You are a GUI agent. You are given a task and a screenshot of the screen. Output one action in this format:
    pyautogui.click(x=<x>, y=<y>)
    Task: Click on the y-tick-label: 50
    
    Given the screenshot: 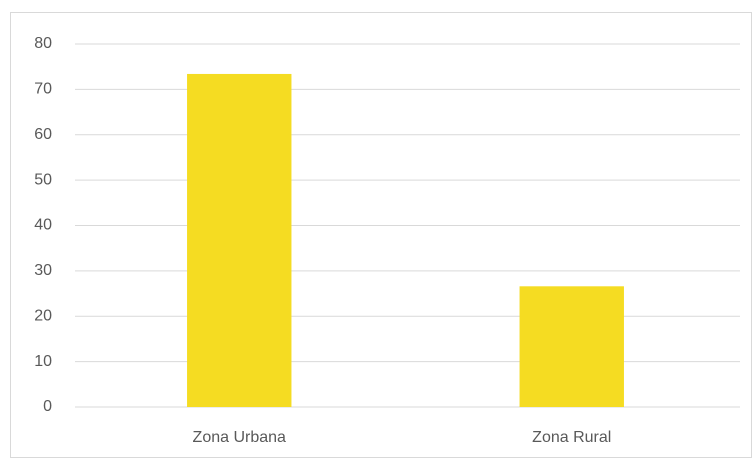 What is the action you would take?
    pyautogui.click(x=43, y=179)
    